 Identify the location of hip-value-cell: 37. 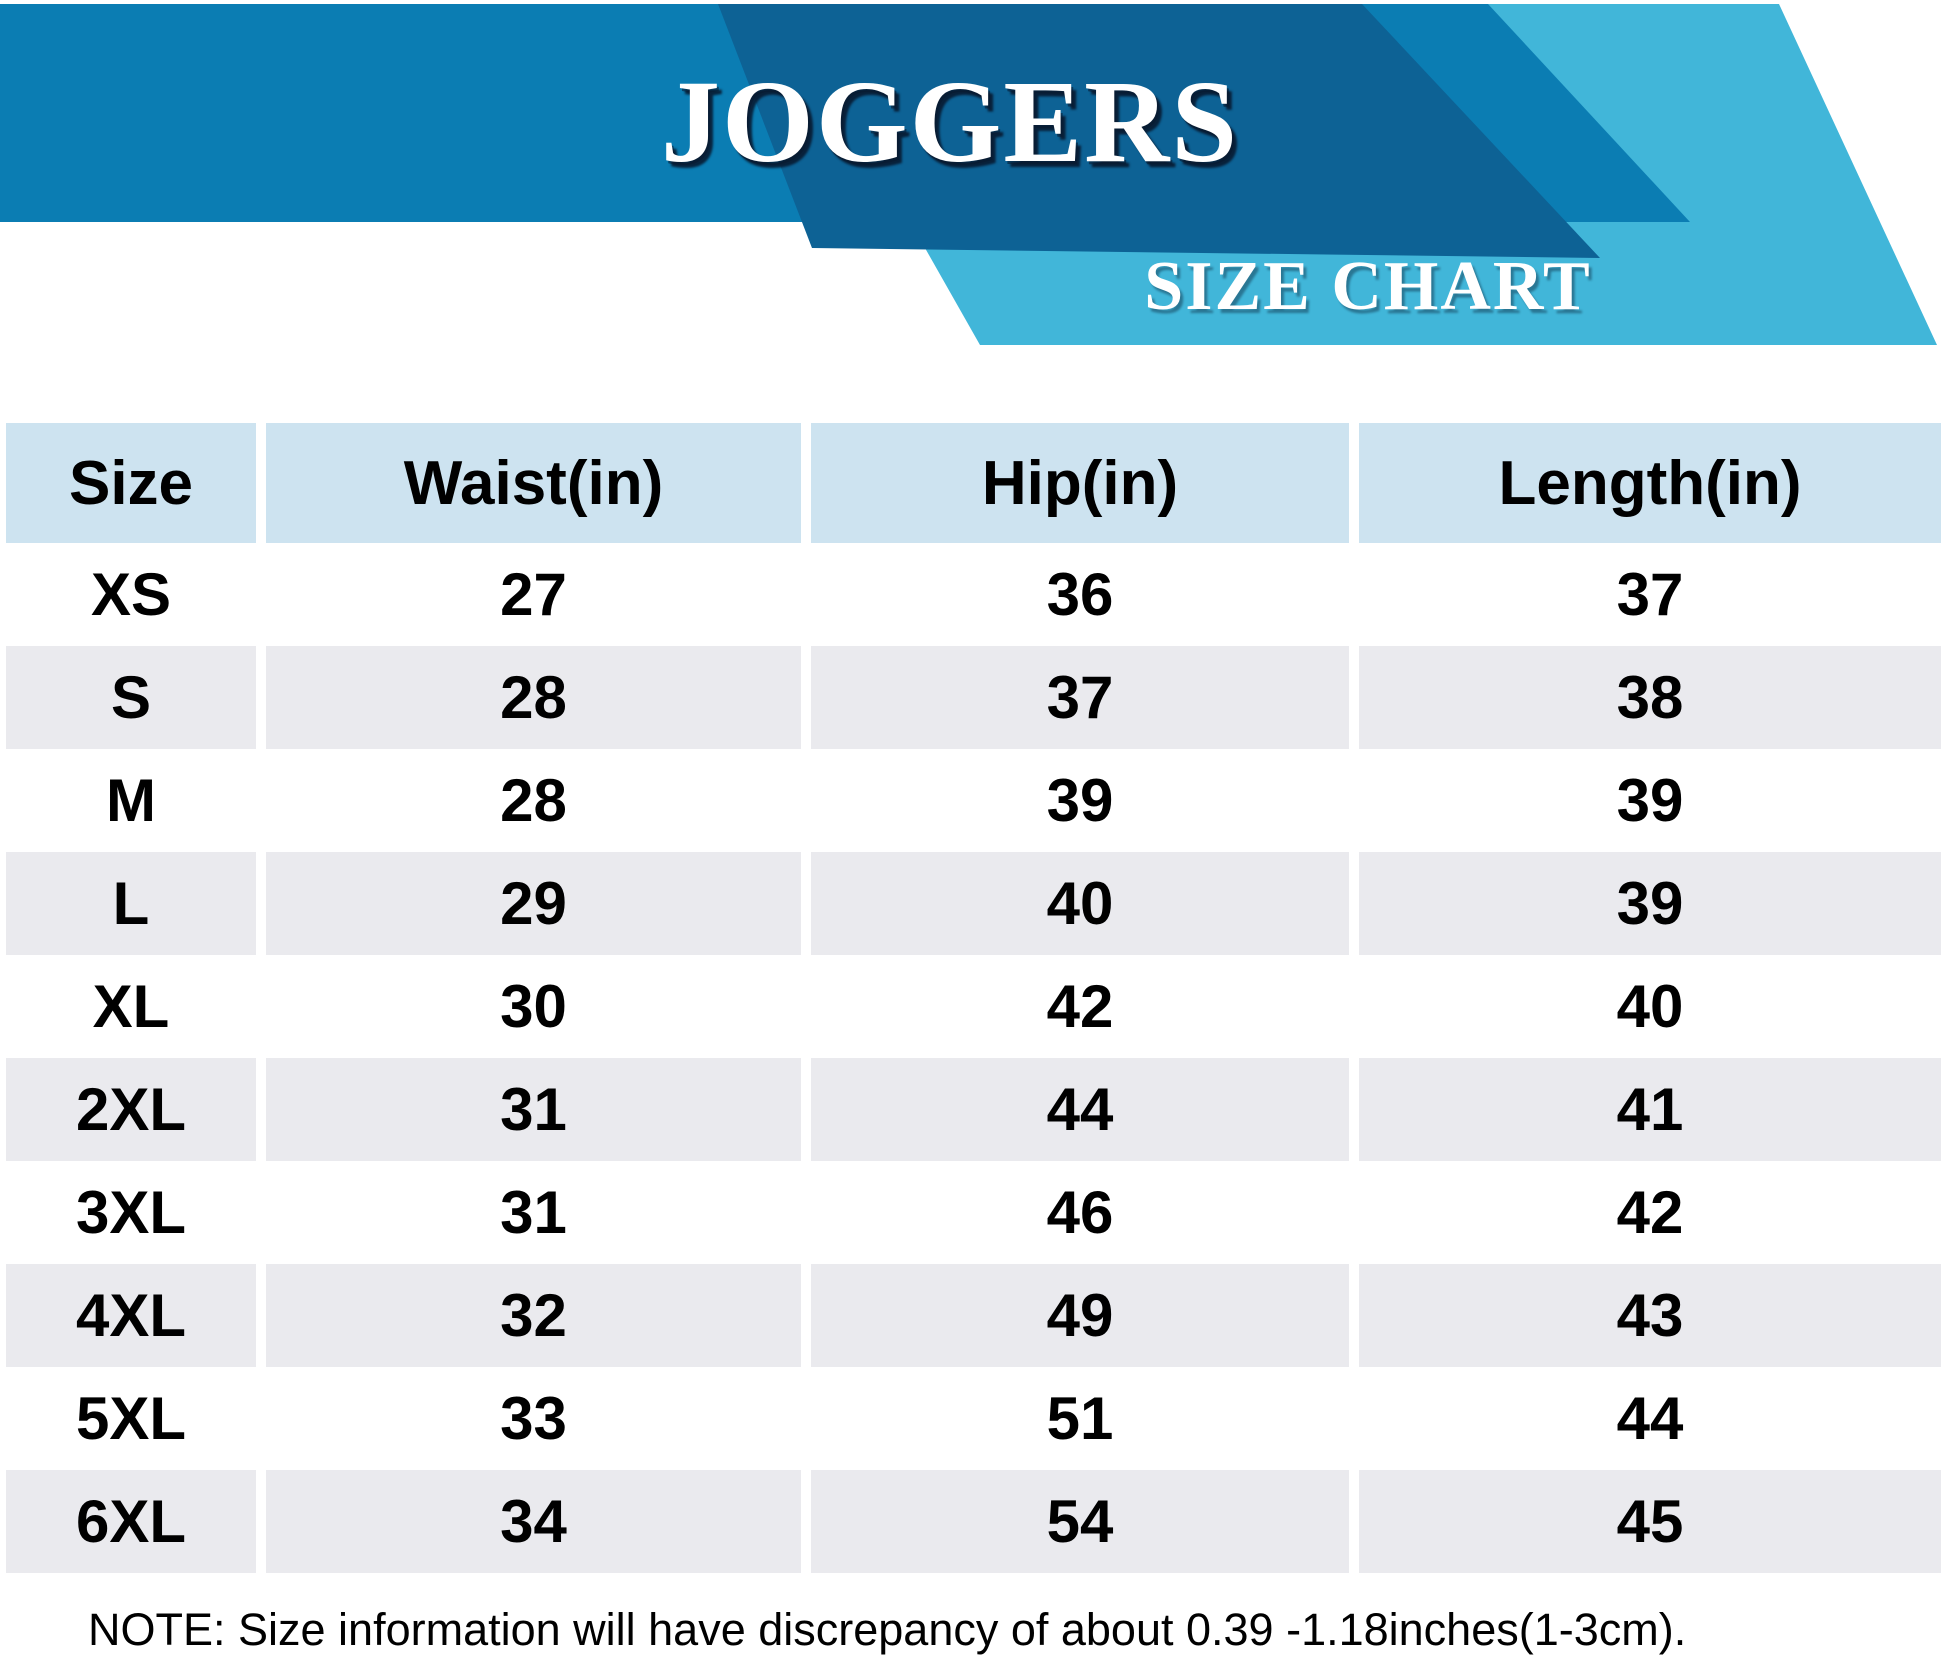
(1080, 697).